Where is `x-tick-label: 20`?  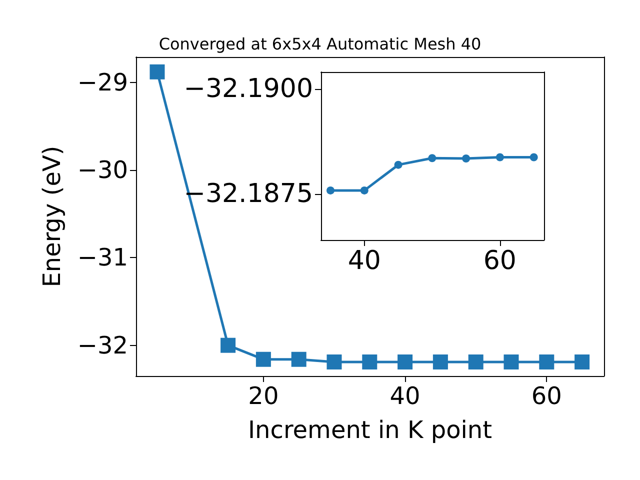 x-tick-label: 20 is located at coordinates (263, 396).